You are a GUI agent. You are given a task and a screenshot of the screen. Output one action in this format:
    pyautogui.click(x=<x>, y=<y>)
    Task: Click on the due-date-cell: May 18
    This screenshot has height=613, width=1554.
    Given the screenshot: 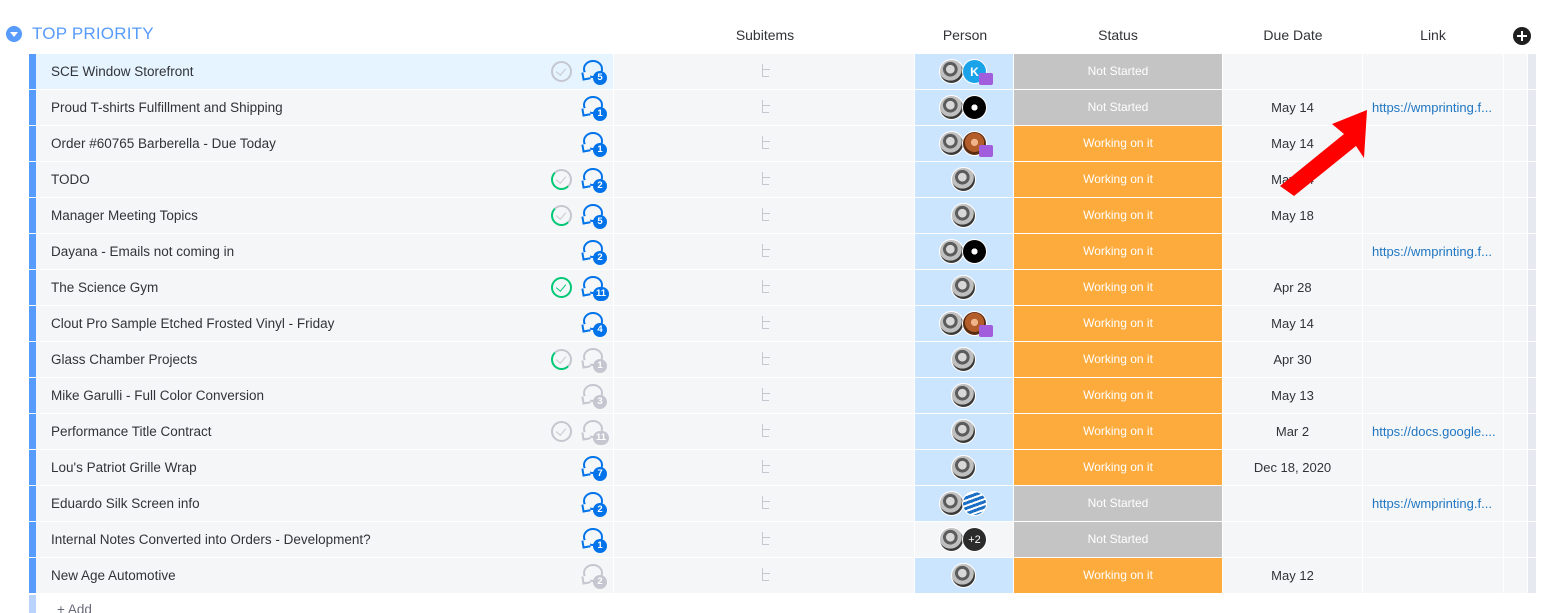 What is the action you would take?
    pyautogui.click(x=1292, y=215)
    